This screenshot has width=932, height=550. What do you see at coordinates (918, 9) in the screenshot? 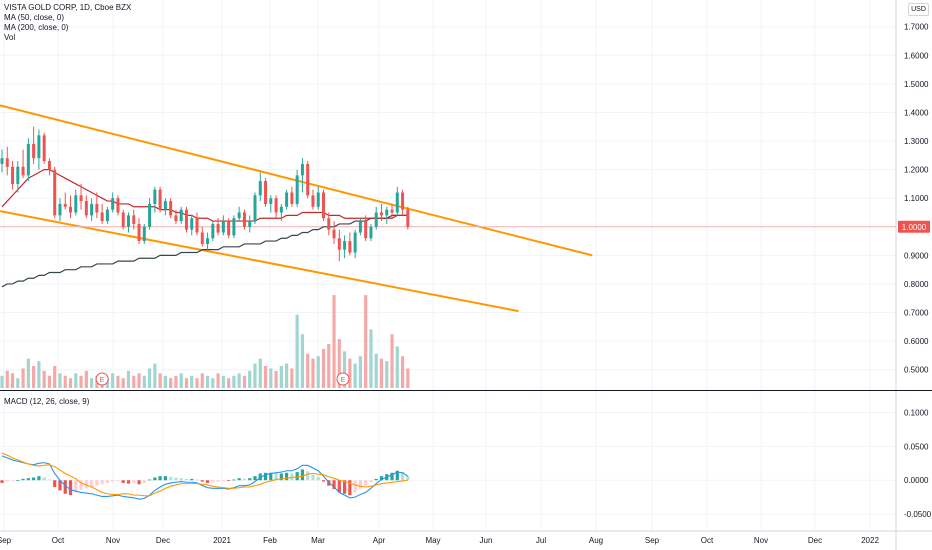
I see `currency-badge: USD` at bounding box center [918, 9].